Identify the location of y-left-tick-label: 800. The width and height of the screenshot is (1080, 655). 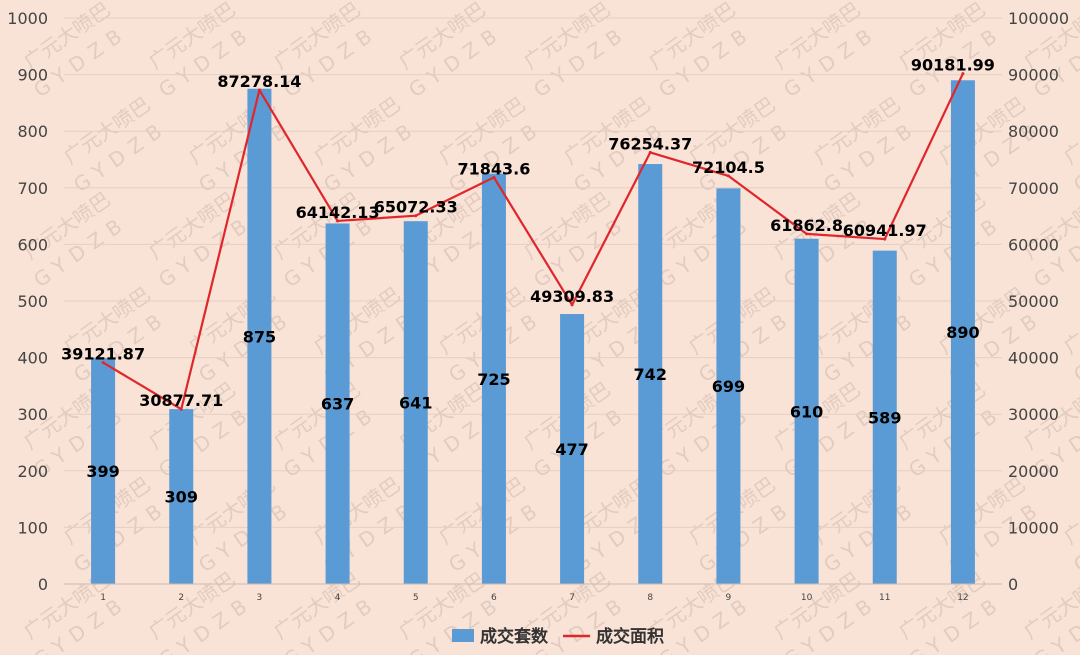
(32, 131).